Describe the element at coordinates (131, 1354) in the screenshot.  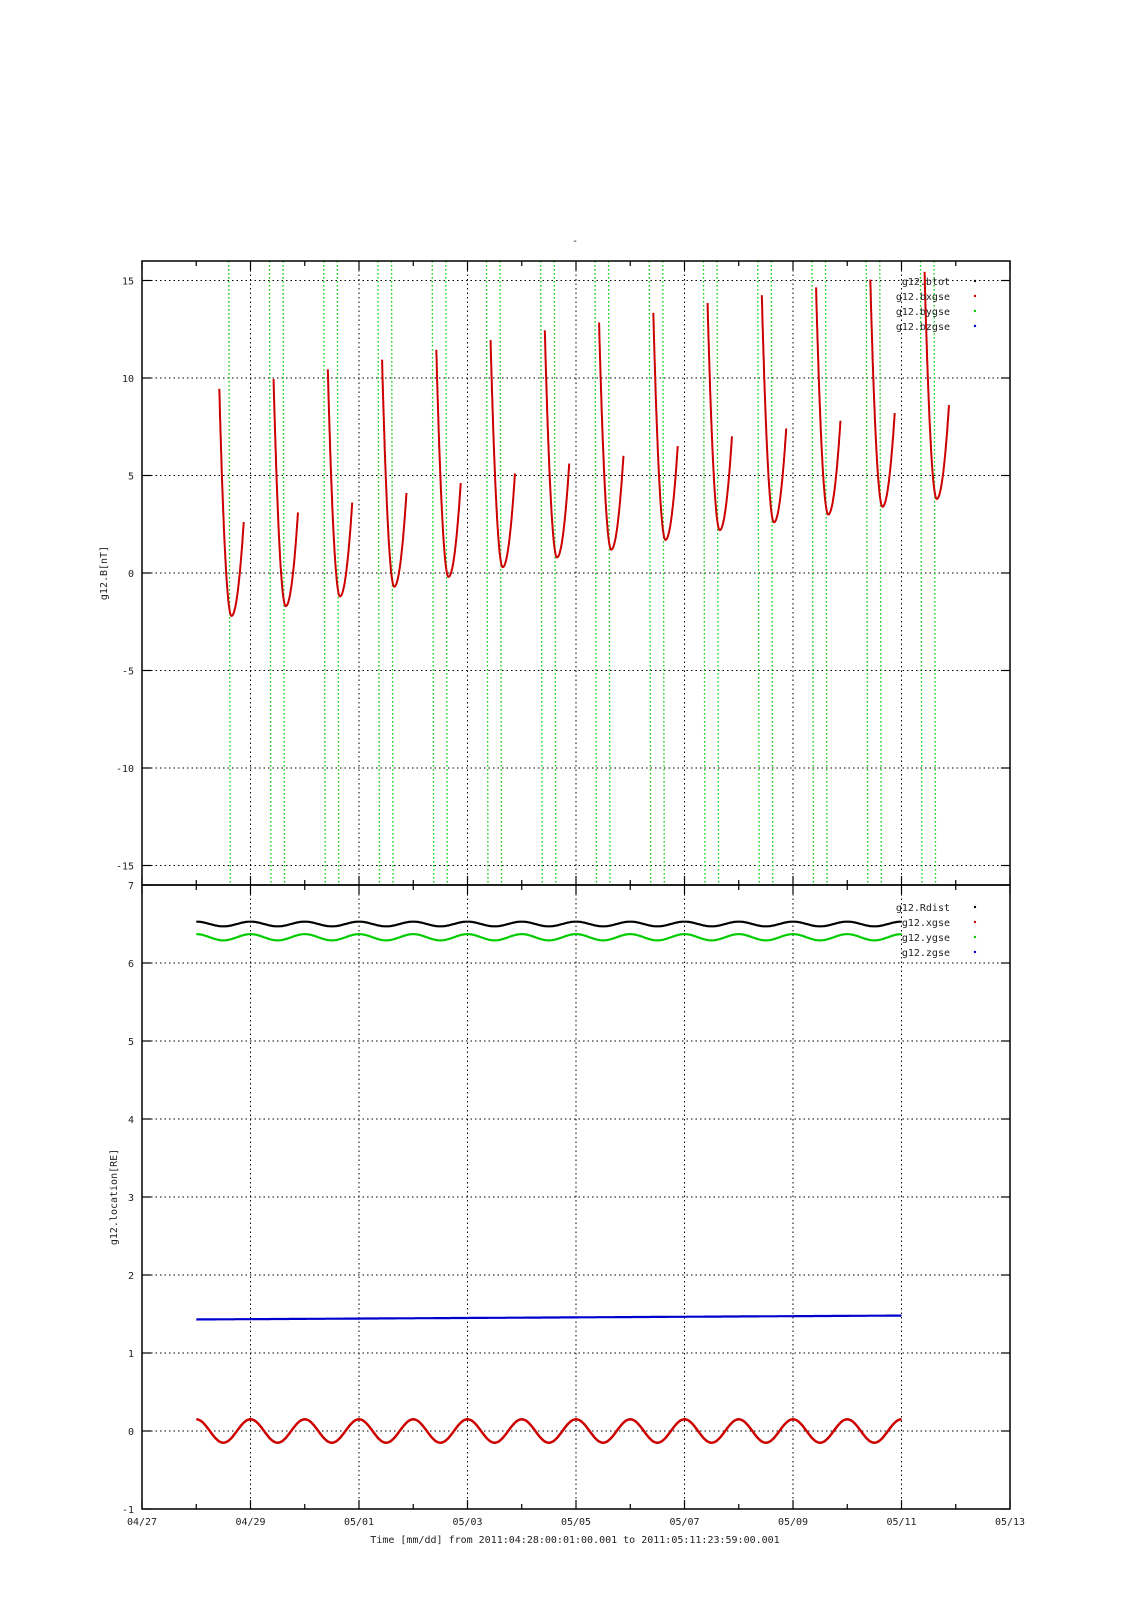
I see `y-tick-label: 1` at that location.